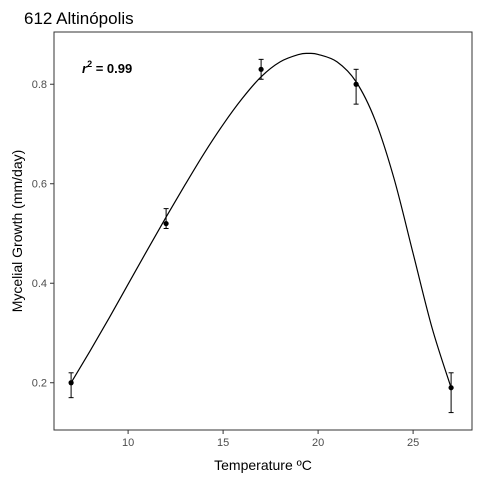  What do you see at coordinates (39, 85) in the screenshot?
I see `y-tick-label: 0.8` at bounding box center [39, 85].